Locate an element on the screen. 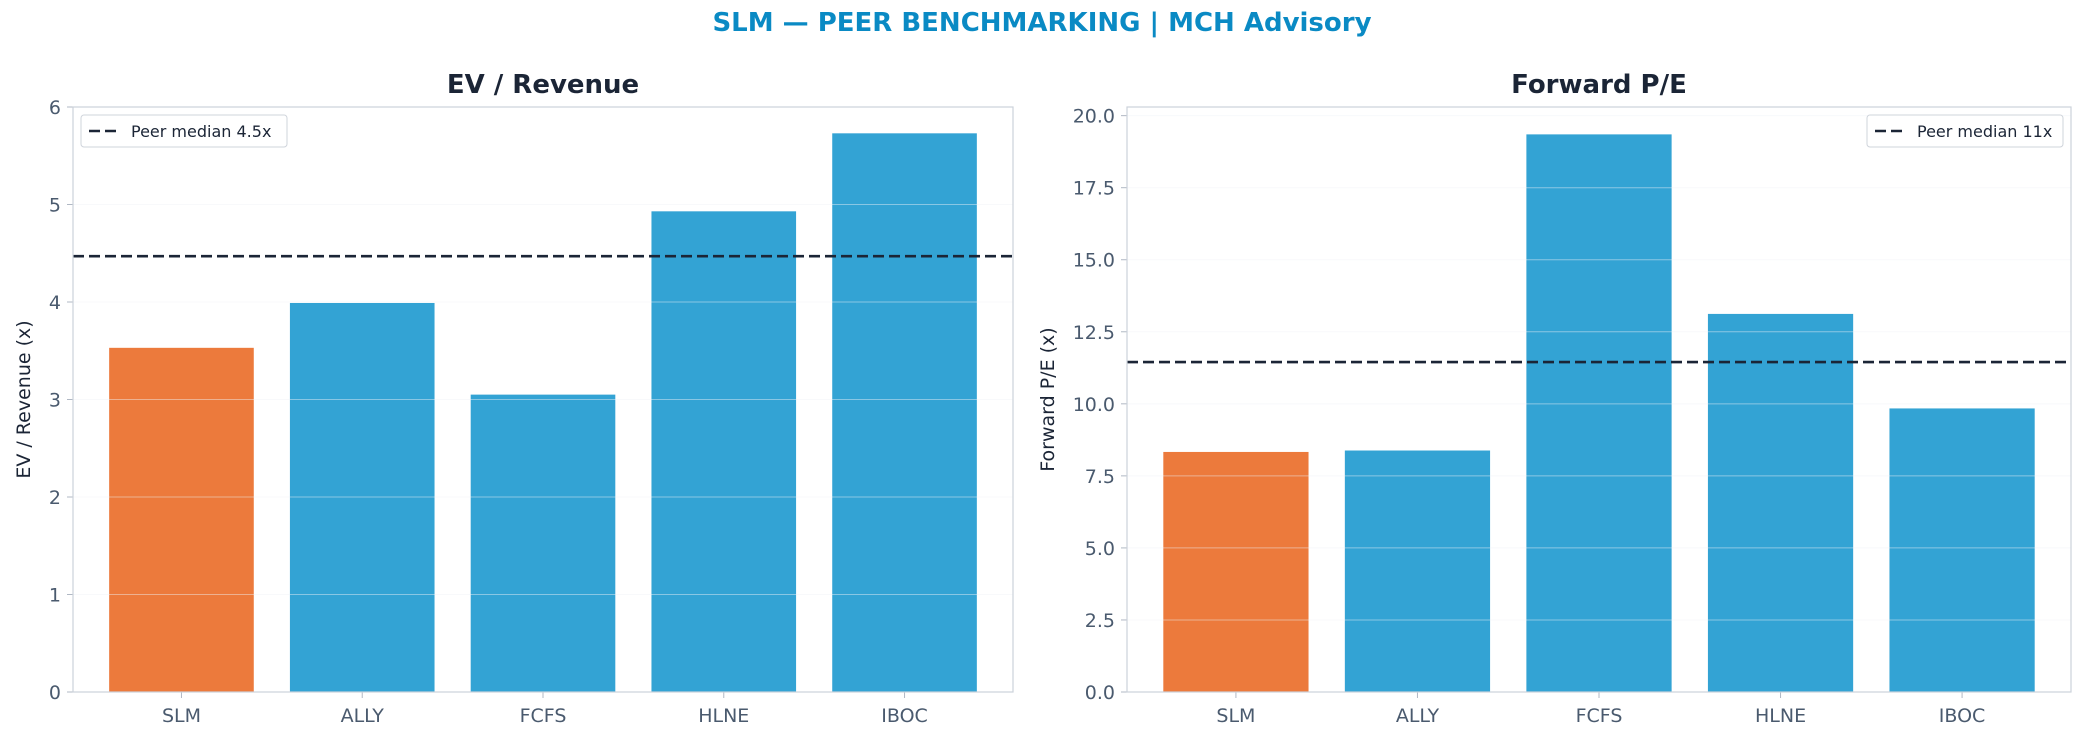 This screenshot has width=2084, height=742. legend-label: Peer median 11x is located at coordinates (1984, 131).